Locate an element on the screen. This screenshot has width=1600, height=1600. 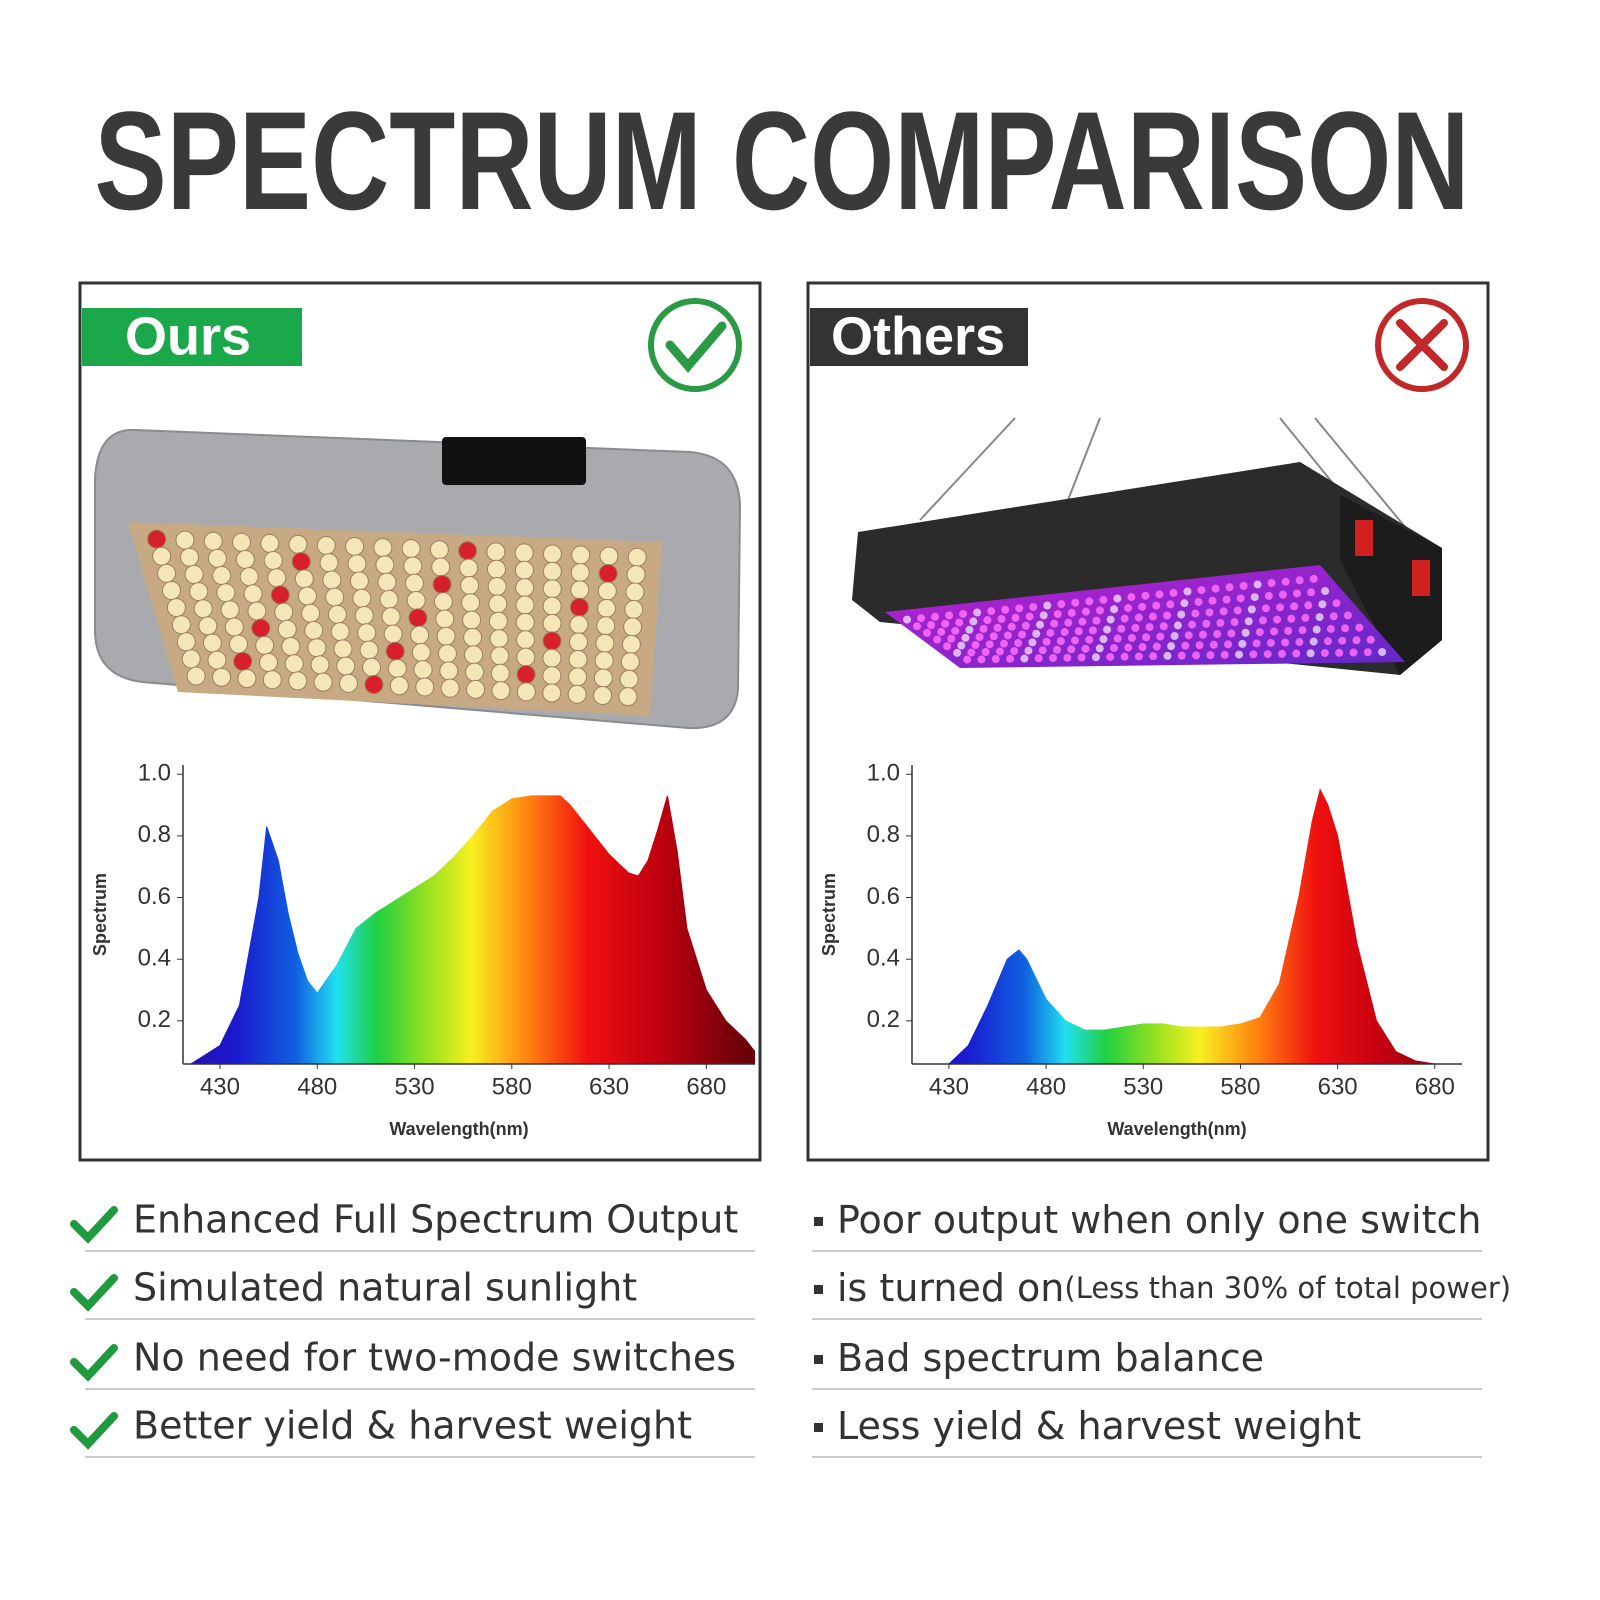
feature-note: (Less than 30% of total power) is located at coordinates (1287, 1288).